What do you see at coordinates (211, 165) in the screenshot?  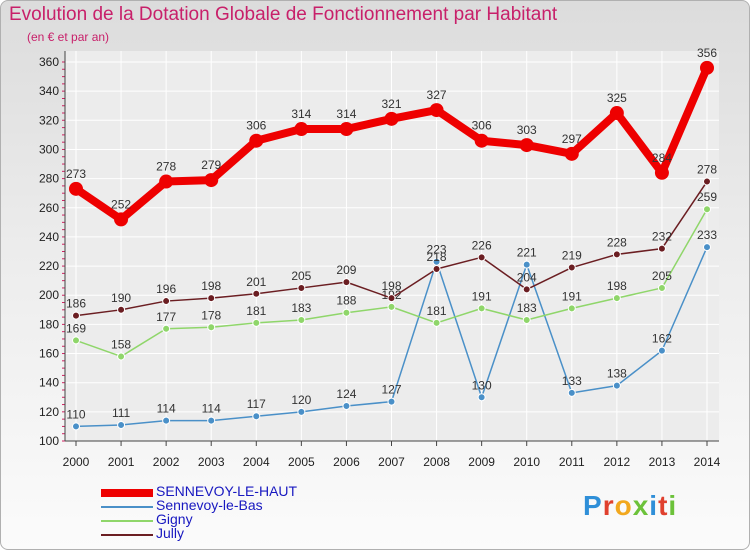 I see `data-label: 279` at bounding box center [211, 165].